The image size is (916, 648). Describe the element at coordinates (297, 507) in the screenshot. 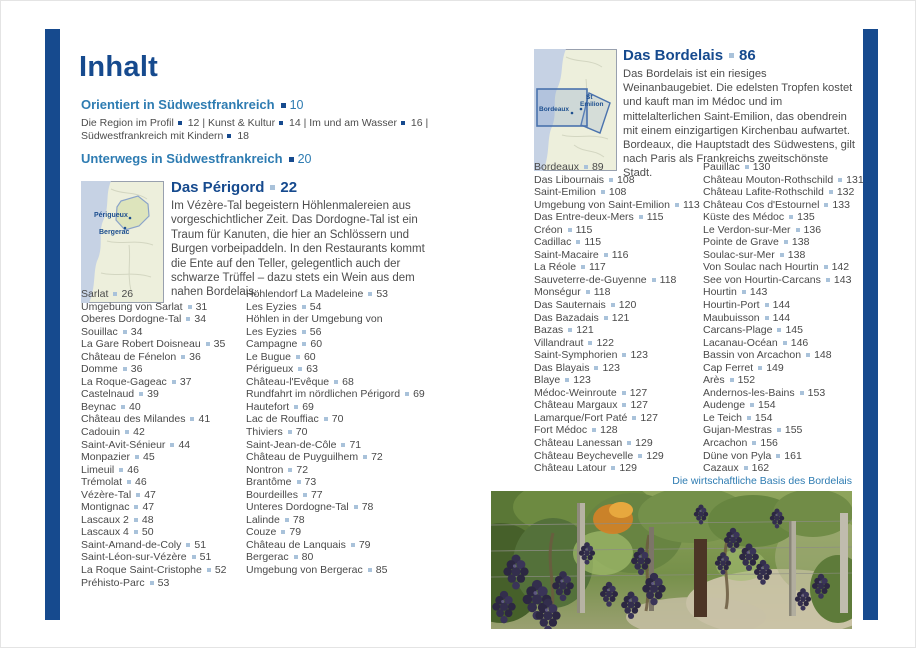

I see `toc-entry-label: Unteres Dordogne-Tal` at that location.